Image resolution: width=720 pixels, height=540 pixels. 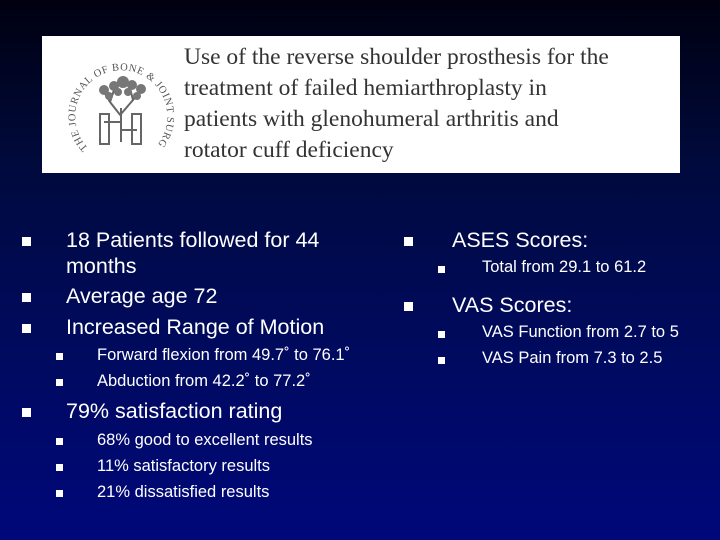 I want to click on vas-pain: VAS Pain from 7.3 to 2.5, so click(x=572, y=358).